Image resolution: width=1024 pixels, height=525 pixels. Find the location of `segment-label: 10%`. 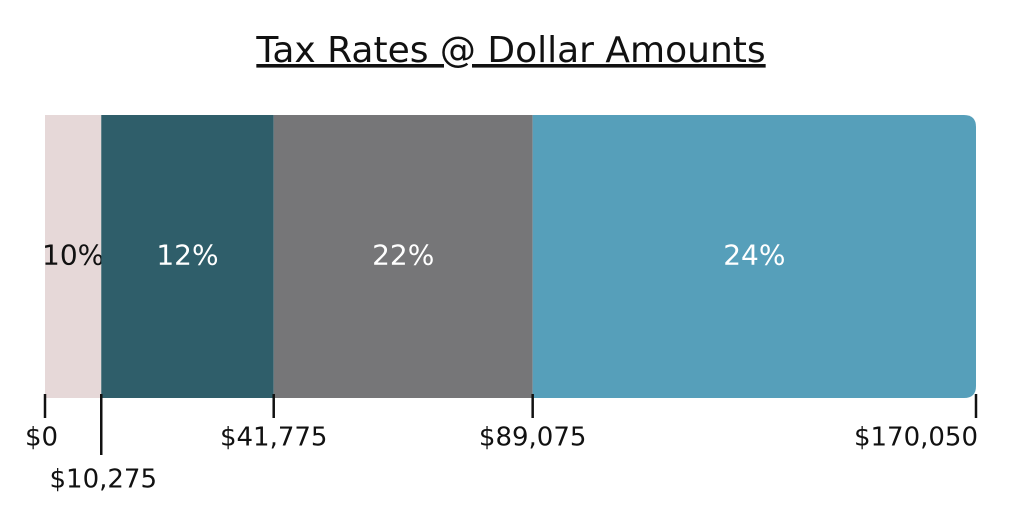

segment-label: 10% is located at coordinates (73, 255).